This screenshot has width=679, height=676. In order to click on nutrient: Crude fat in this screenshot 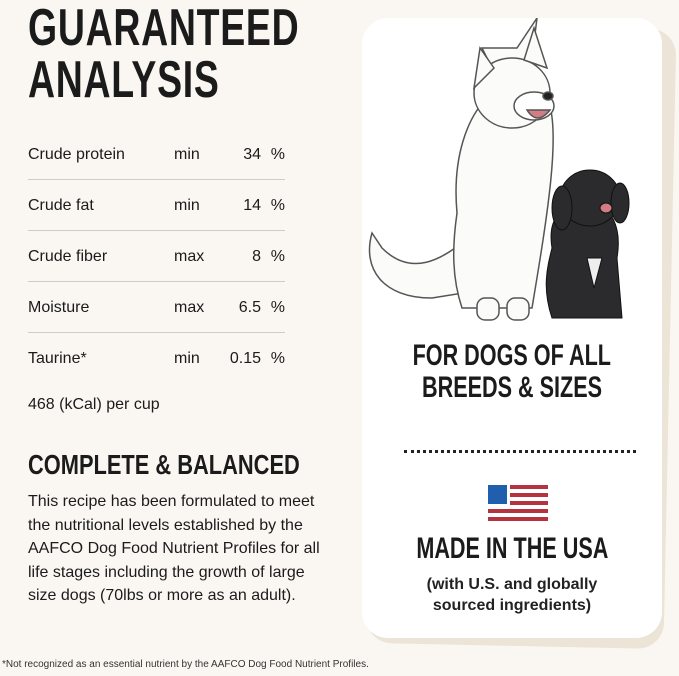, I will do `click(61, 205)`.